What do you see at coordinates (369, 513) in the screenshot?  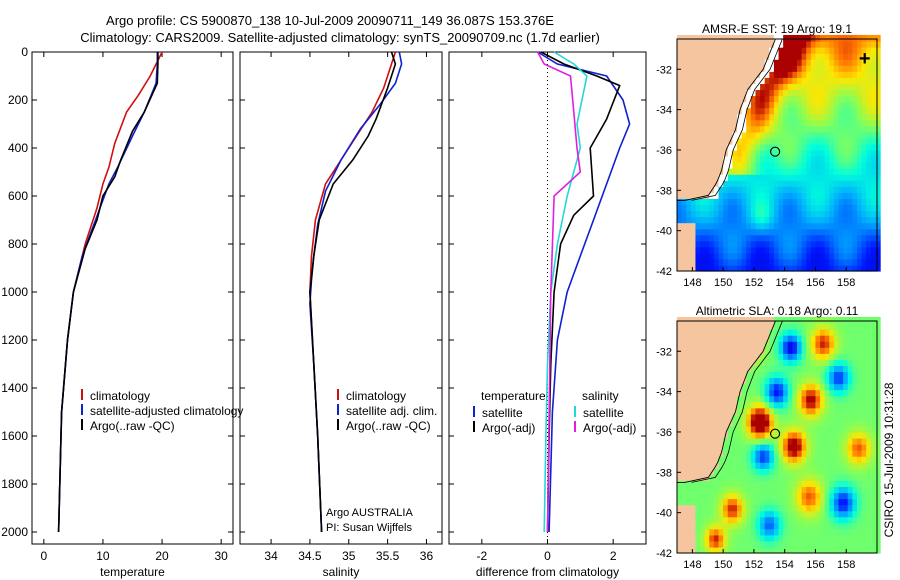 I see `credit-line-1: Argo AUSTRALIA` at bounding box center [369, 513].